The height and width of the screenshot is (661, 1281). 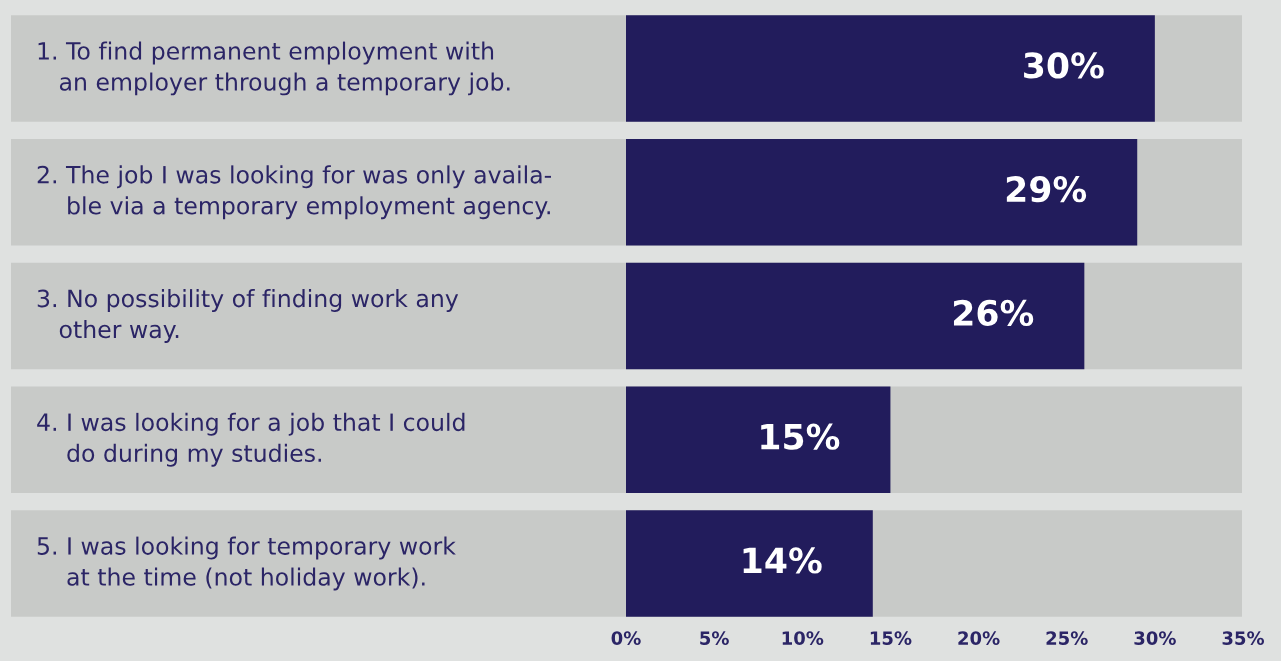 I want to click on y-tick-label: 4. I was looking for a job that I could do during my studies., so click(x=251, y=439).